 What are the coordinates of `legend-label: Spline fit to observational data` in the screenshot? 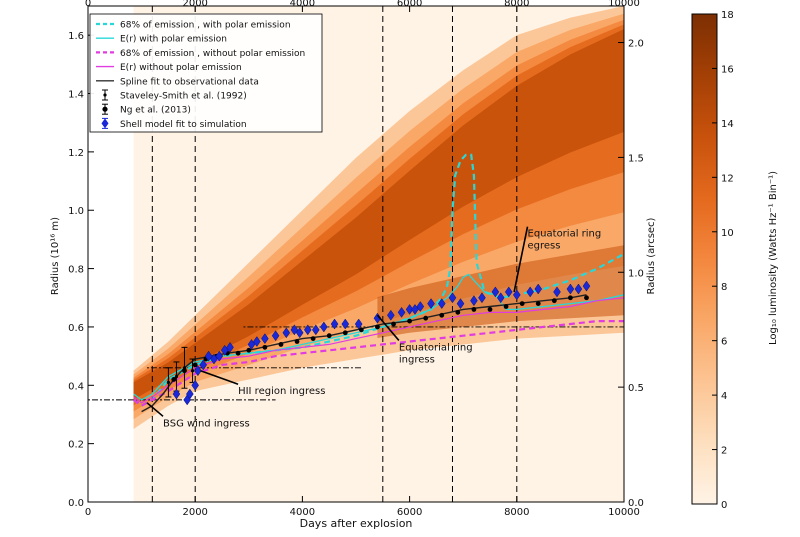 It's located at (189, 82).